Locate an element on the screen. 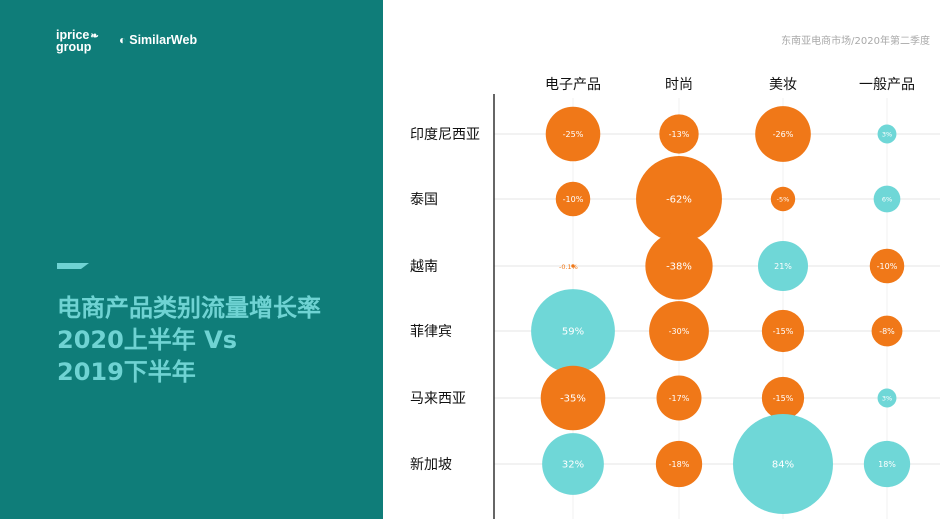  bubble-label: 18% is located at coordinates (887, 464).